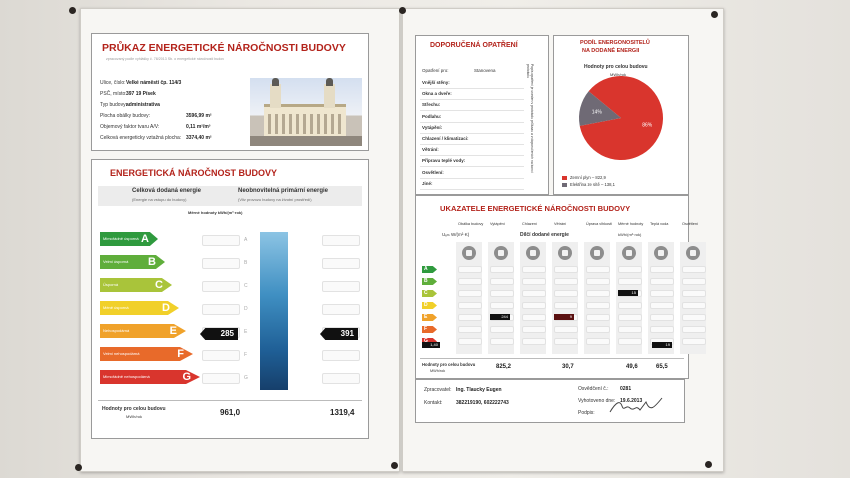 The width and height of the screenshot is (850, 478). What do you see at coordinates (431, 345) in the screenshot?
I see `indicator-marker: 1,40` at bounding box center [431, 345].